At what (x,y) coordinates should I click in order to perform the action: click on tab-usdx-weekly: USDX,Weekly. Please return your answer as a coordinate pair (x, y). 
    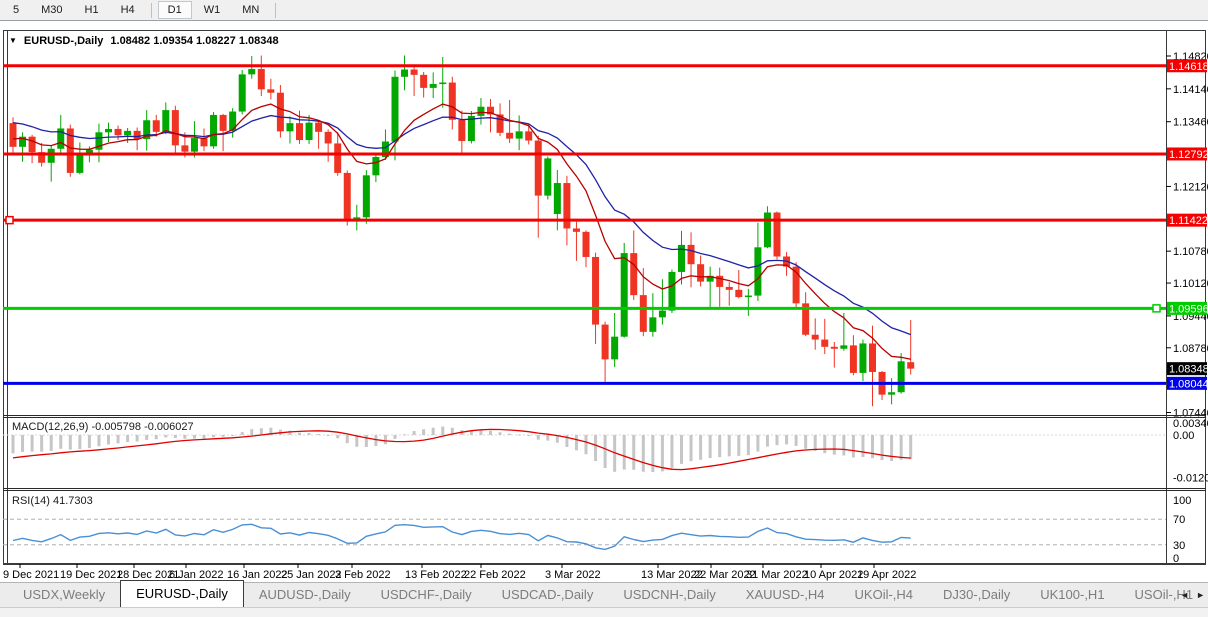
    Looking at the image, I should click on (64, 594).